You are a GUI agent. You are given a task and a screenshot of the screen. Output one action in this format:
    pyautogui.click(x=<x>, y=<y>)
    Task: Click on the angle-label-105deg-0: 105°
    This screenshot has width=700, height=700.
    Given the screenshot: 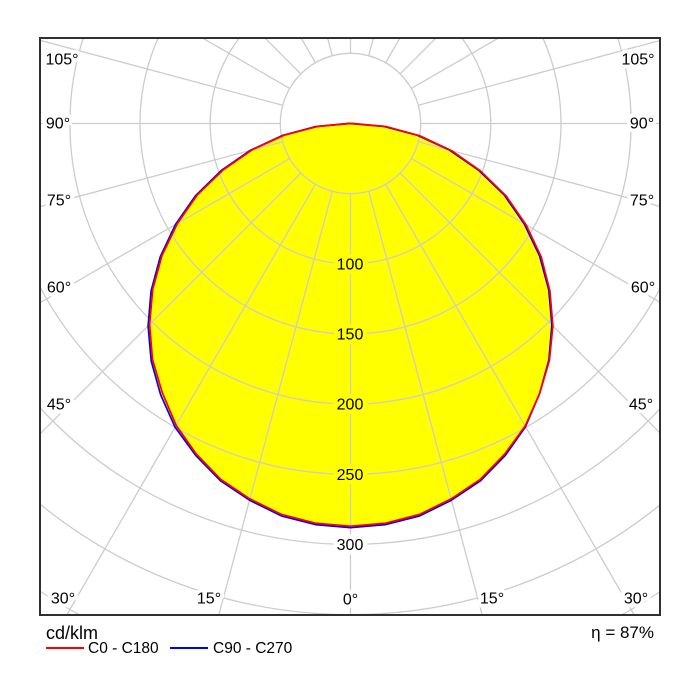 What is the action you would take?
    pyautogui.click(x=61, y=60)
    